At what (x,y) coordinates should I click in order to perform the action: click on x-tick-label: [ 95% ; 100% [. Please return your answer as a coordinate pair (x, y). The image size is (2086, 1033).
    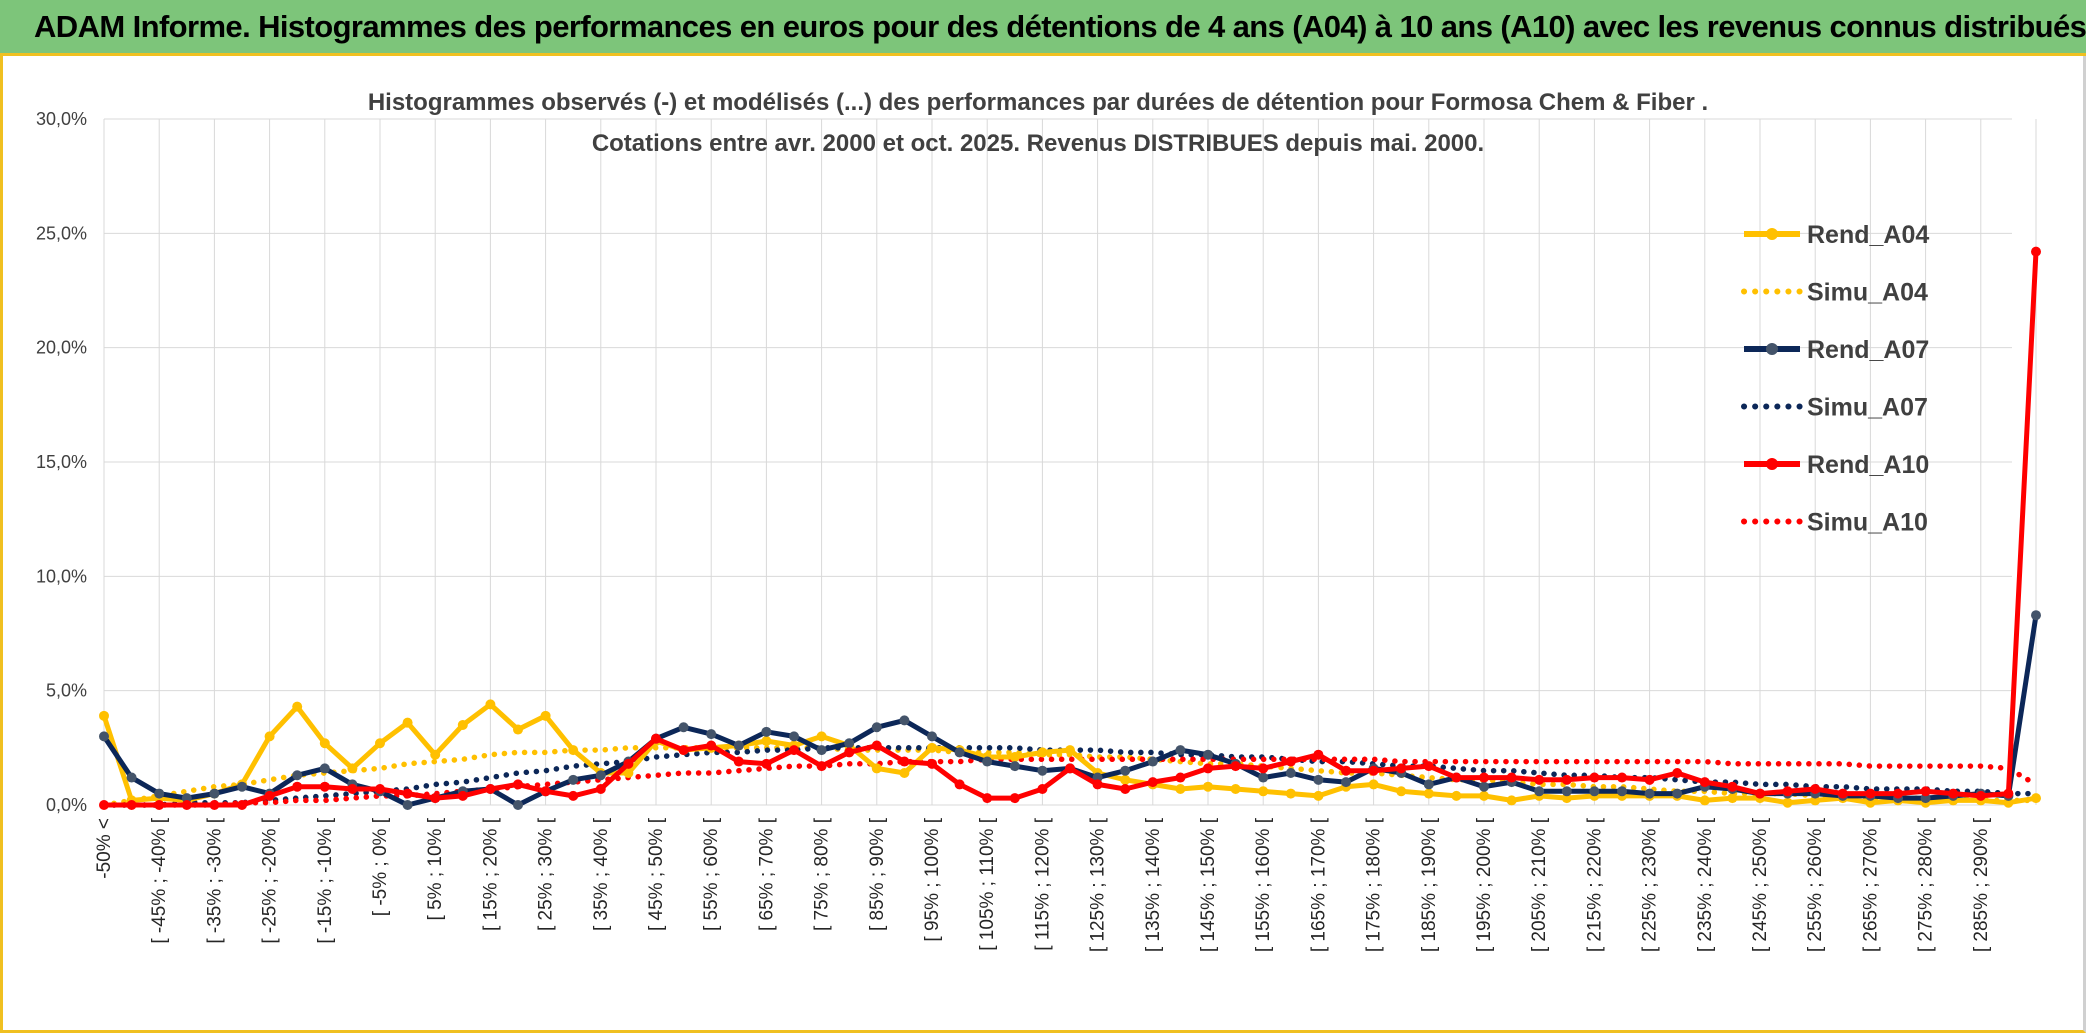
    Looking at the image, I should click on (932, 879).